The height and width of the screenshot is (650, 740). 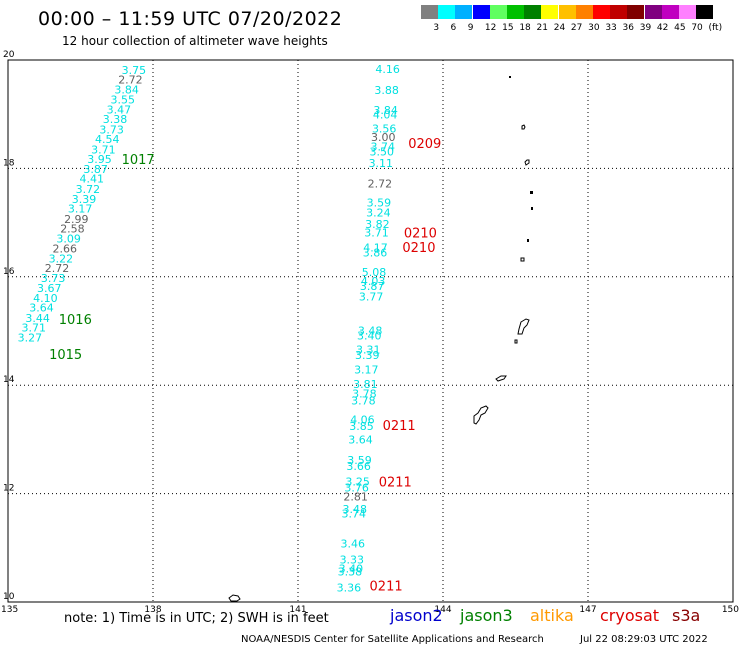 I want to click on wave-height-value: 2.81, so click(x=355, y=496).